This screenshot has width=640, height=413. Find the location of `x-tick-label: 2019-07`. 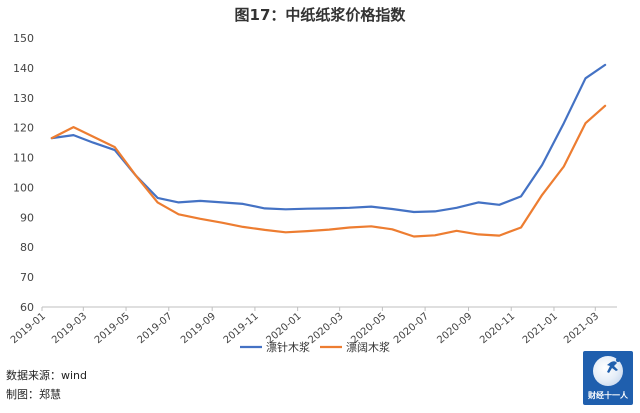

x-tick-label: 2019-07 is located at coordinates (155, 328).